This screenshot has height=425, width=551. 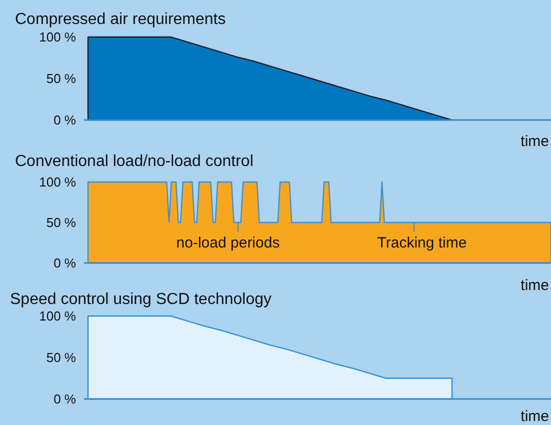 What do you see at coordinates (228, 243) in the screenshot?
I see `annotation: no-load periods` at bounding box center [228, 243].